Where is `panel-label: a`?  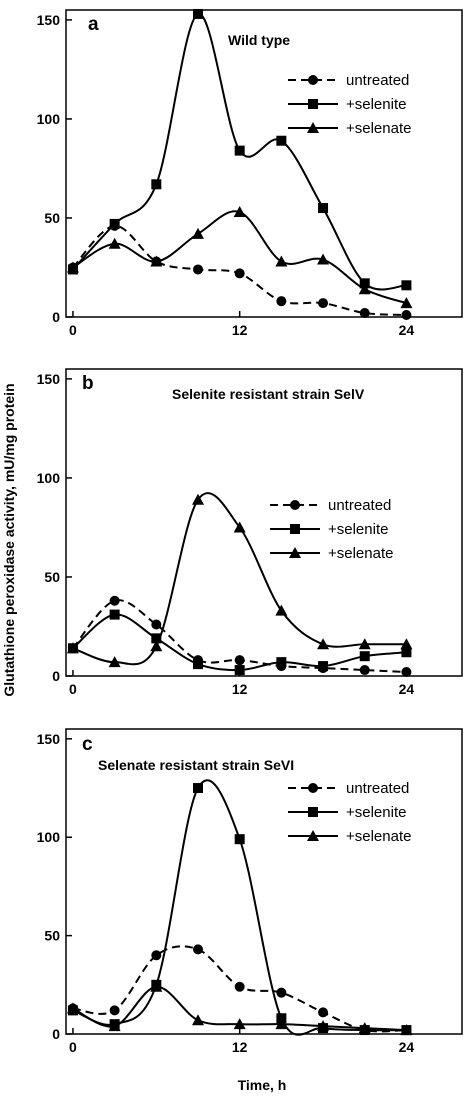 panel-label: a is located at coordinates (93, 24).